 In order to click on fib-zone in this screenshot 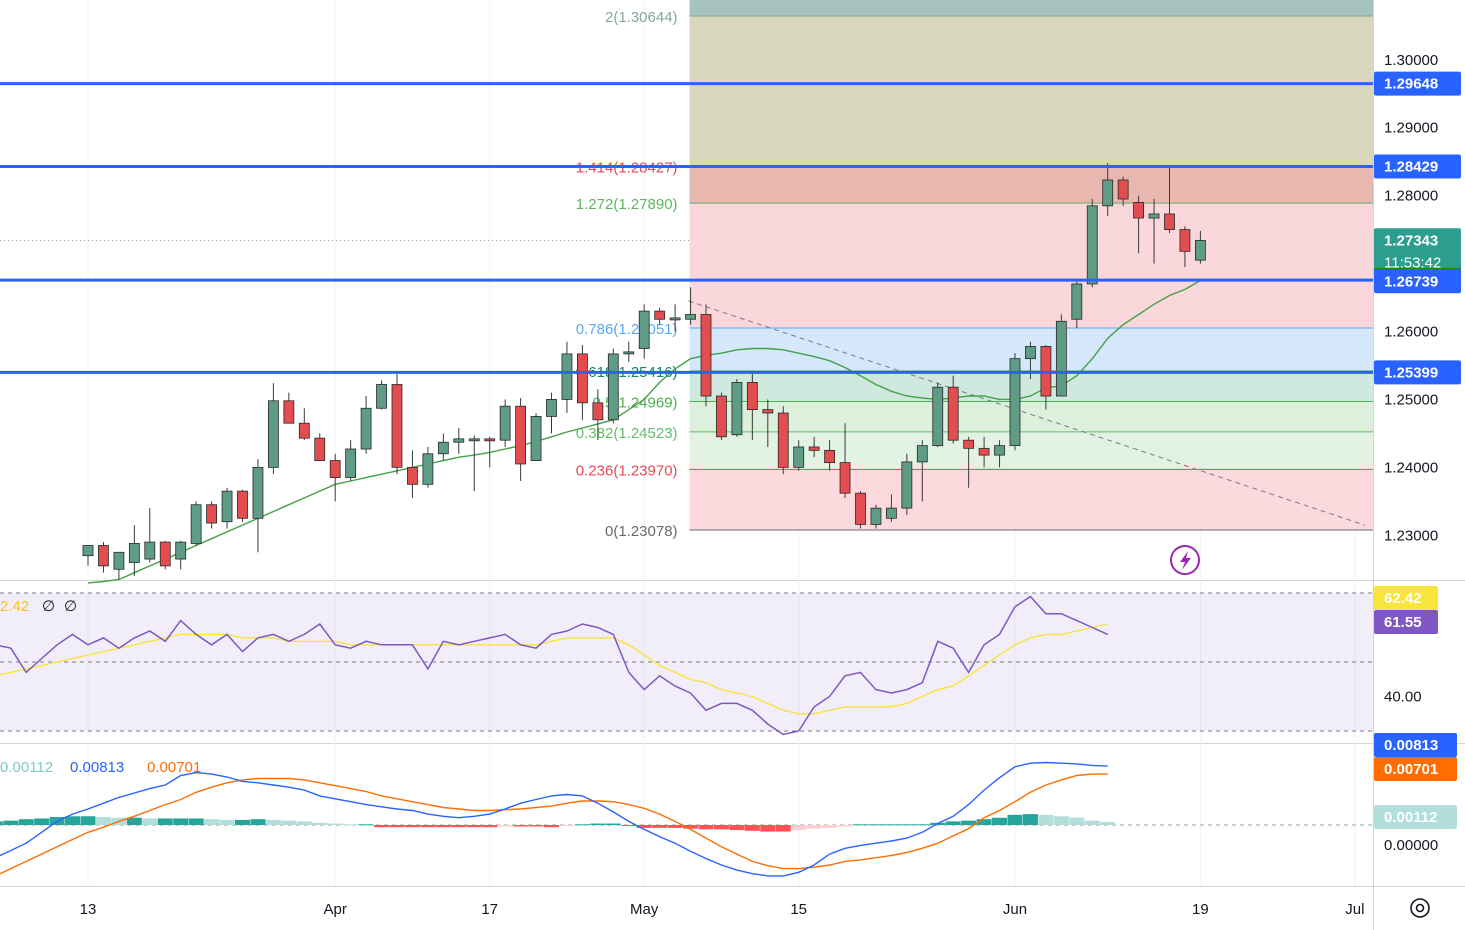, I will do `click(1031, 416)`.